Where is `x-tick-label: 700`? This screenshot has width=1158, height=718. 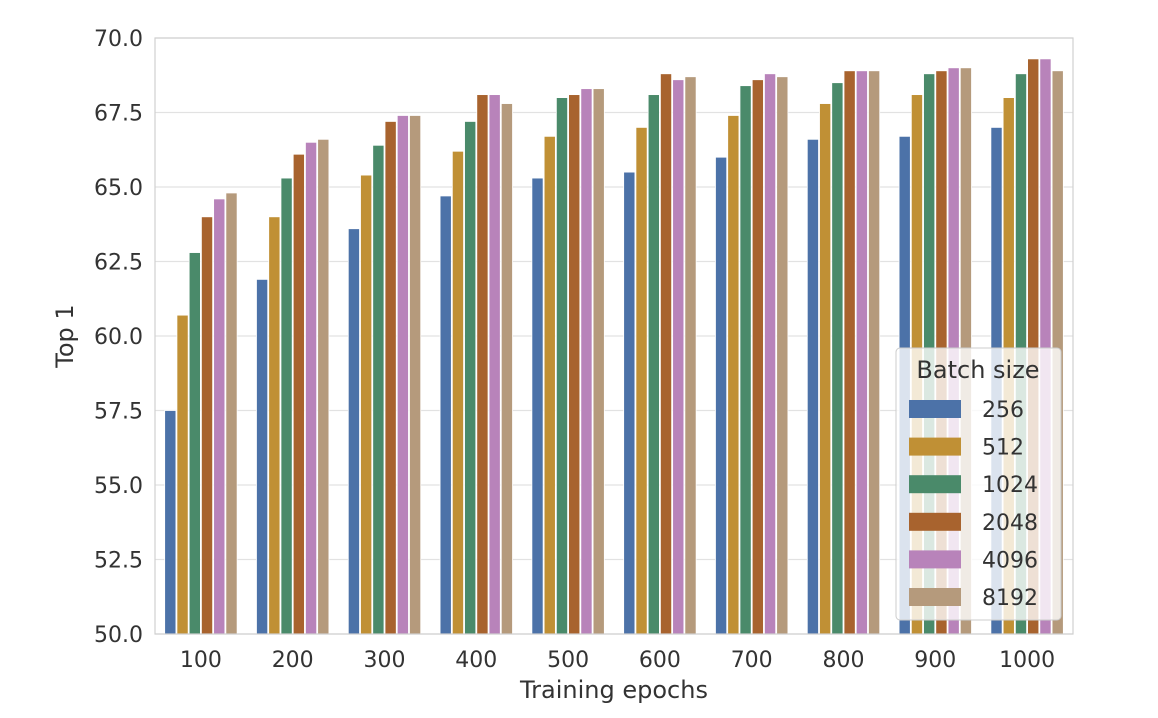 x-tick-label: 700 is located at coordinates (752, 660).